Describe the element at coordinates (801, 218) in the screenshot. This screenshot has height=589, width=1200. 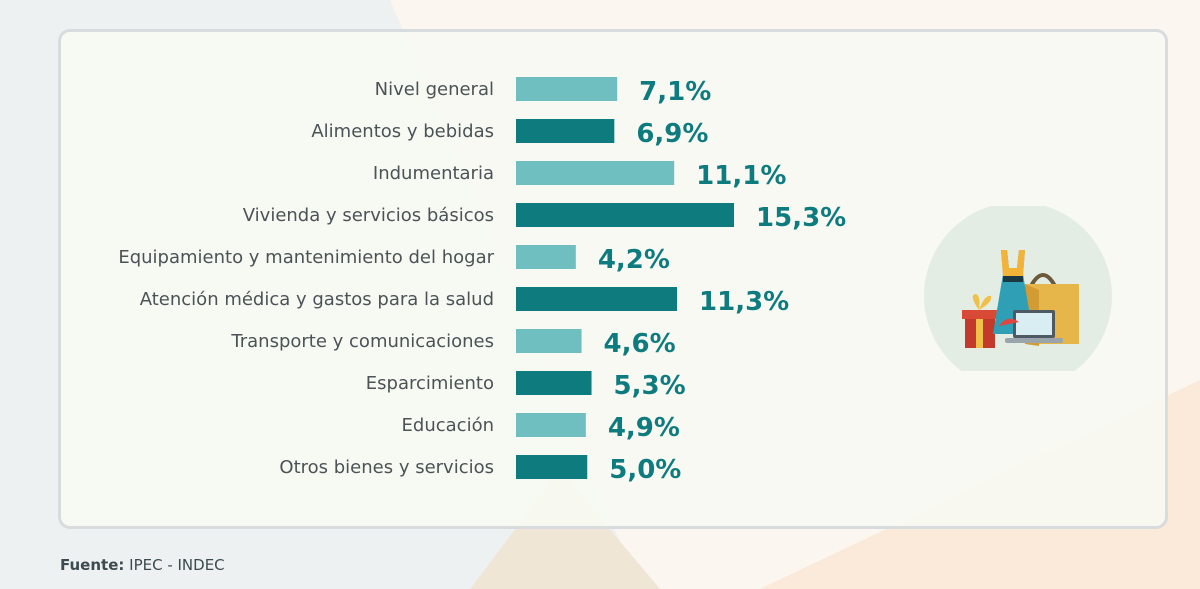
I see `data-label: 15,3%` at that location.